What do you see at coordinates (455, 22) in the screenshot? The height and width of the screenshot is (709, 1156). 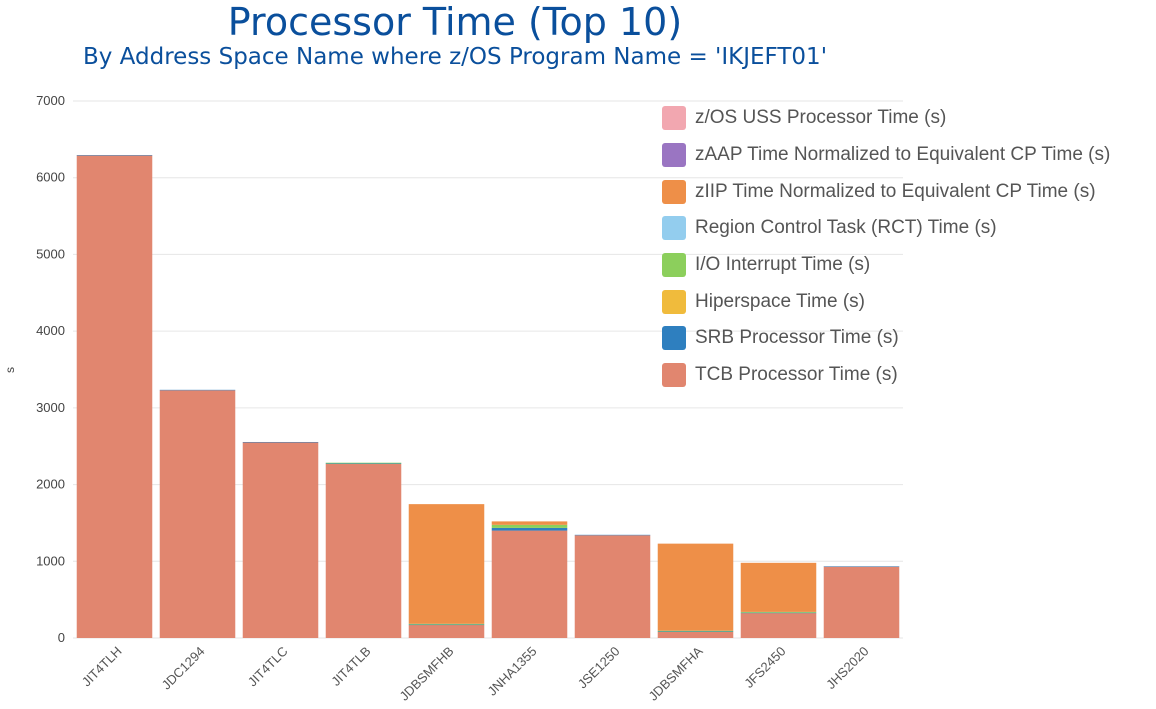 I see `chart-title: Processor Time (Top 10)` at bounding box center [455, 22].